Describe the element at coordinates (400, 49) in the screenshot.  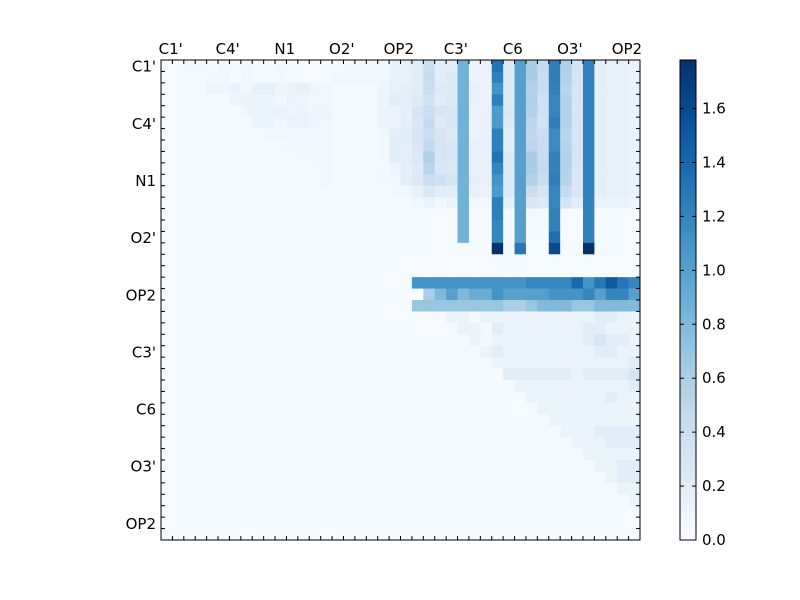
I see `x-axis-tick-labels: C1' C4' N1 O2' OP2 C3' C6 O3' OP2` at that location.